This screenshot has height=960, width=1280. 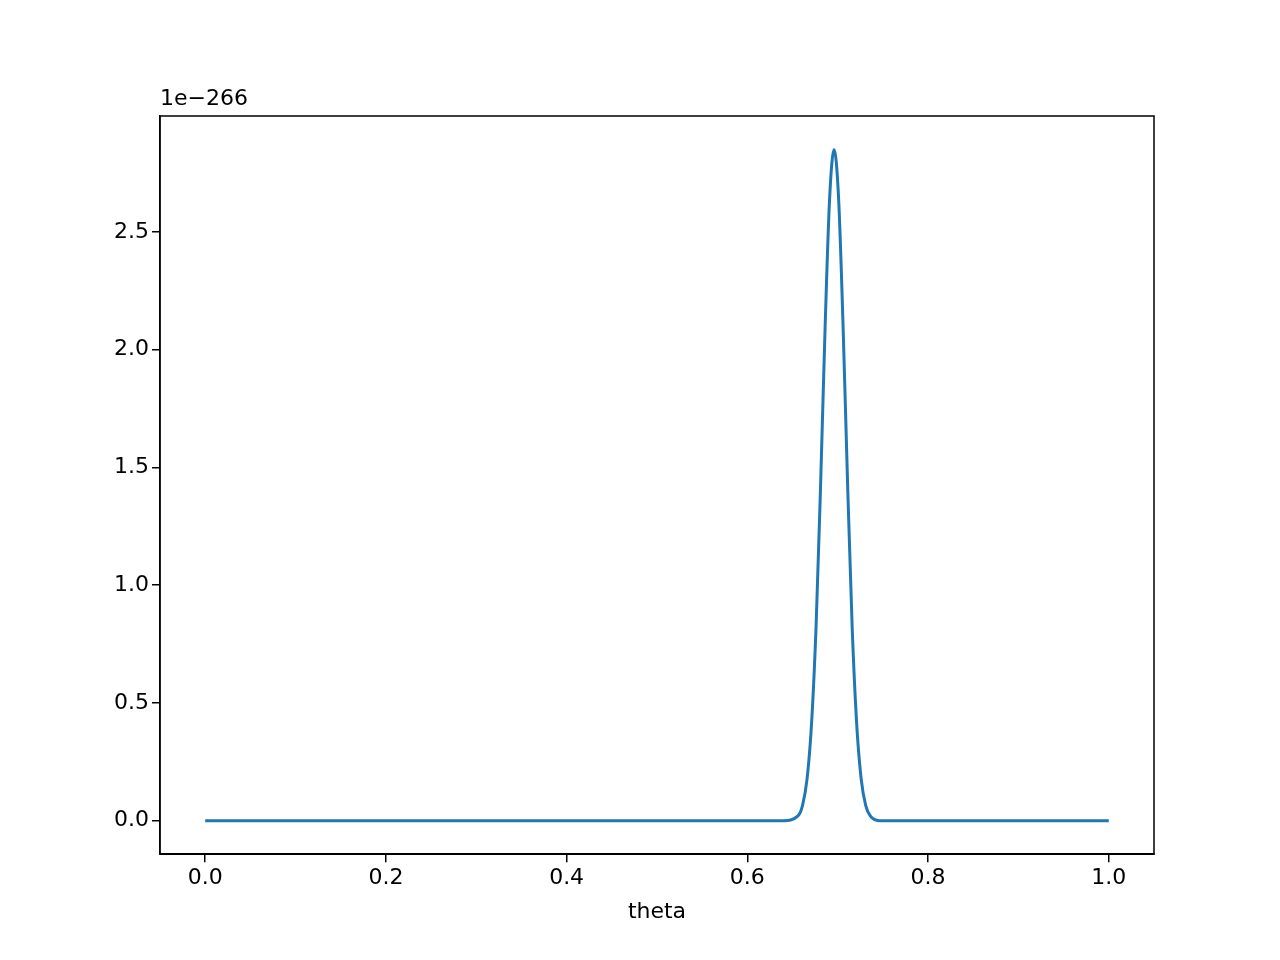 I want to click on y-tick-label: 2.5, so click(x=131, y=230).